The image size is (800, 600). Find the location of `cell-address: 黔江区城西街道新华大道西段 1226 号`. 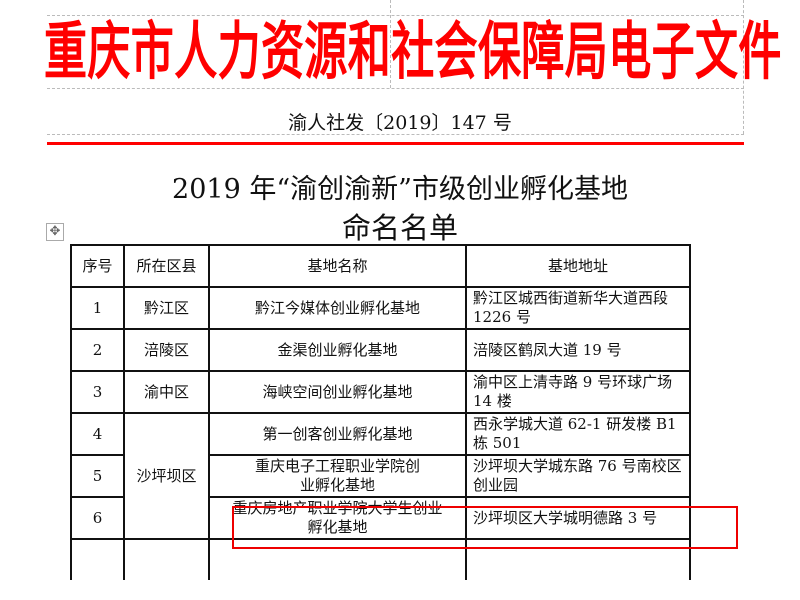

cell-address: 黔江区城西街道新华大道西段 1226 号 is located at coordinates (578, 308).